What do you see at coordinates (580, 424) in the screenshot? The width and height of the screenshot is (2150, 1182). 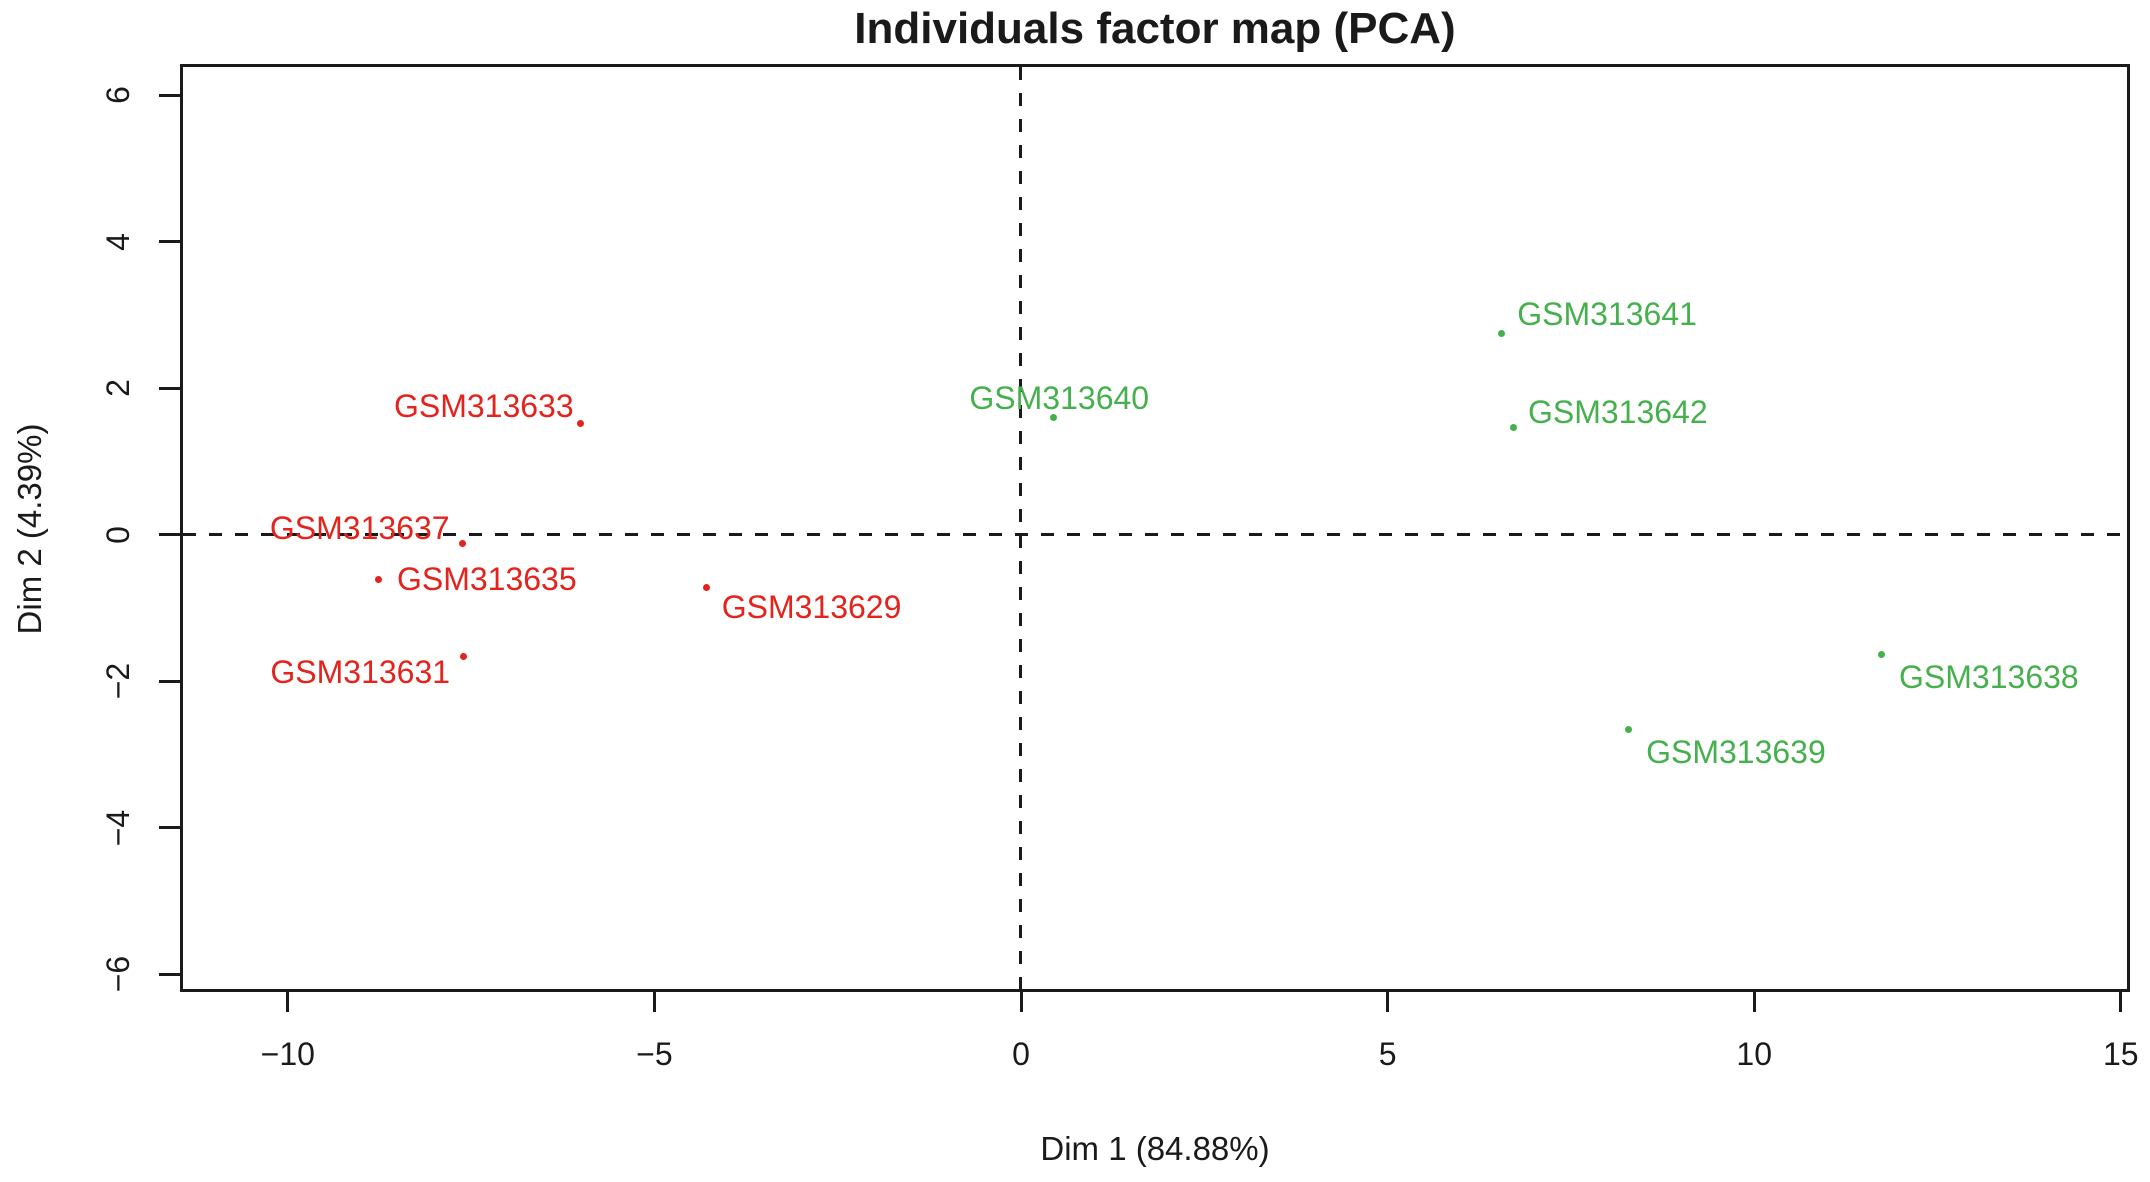 I see `data-point-GSM313633` at bounding box center [580, 424].